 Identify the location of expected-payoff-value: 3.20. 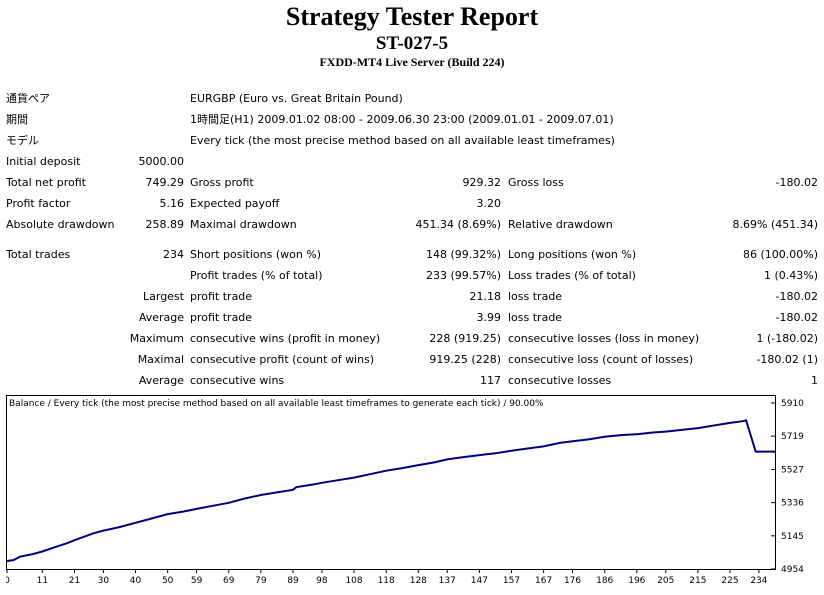
(489, 203).